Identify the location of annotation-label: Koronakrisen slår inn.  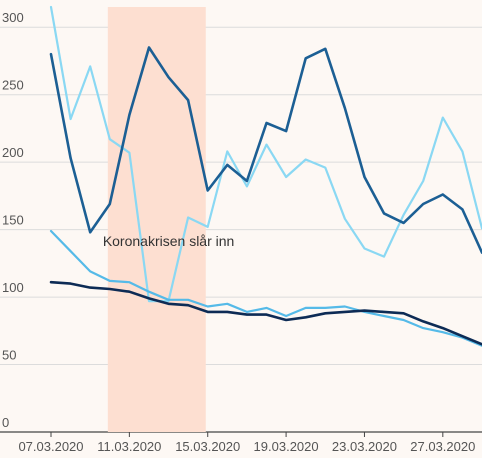
(169, 241).